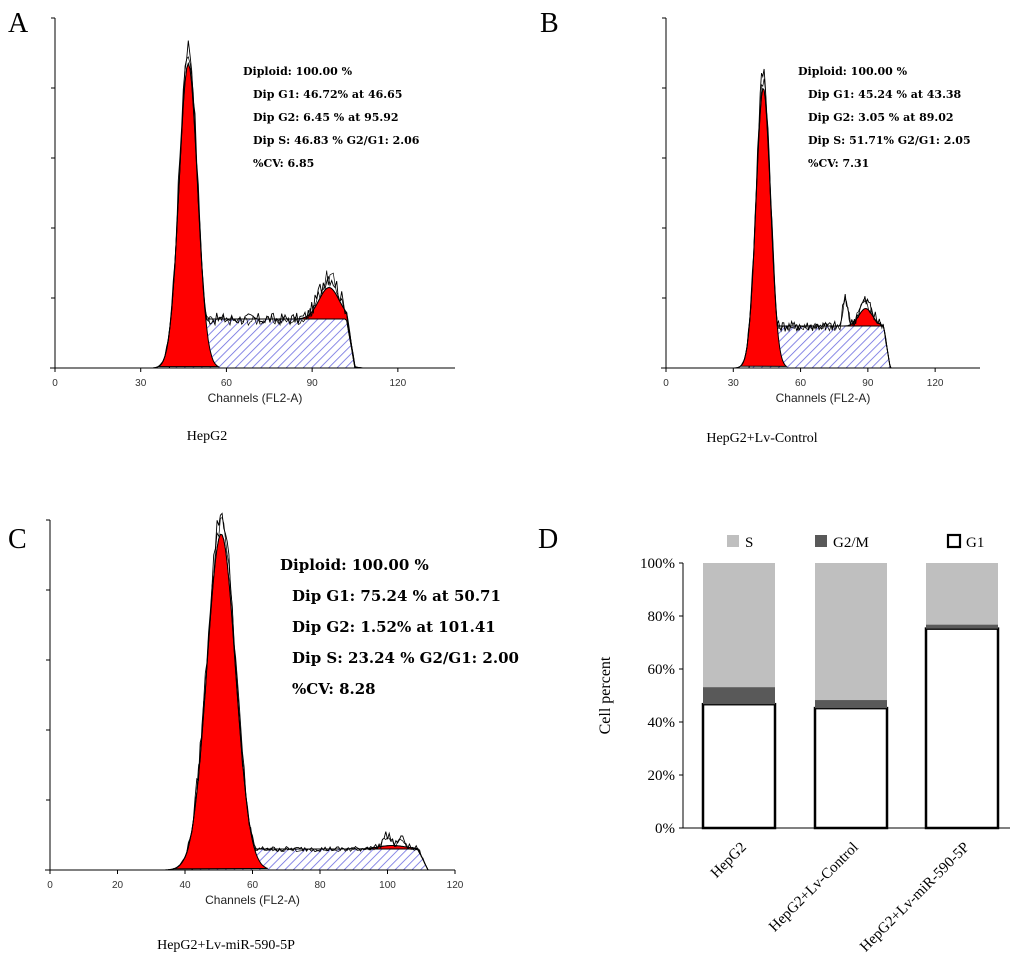  I want to click on bar-y-tick-label: 60%, so click(662, 670).